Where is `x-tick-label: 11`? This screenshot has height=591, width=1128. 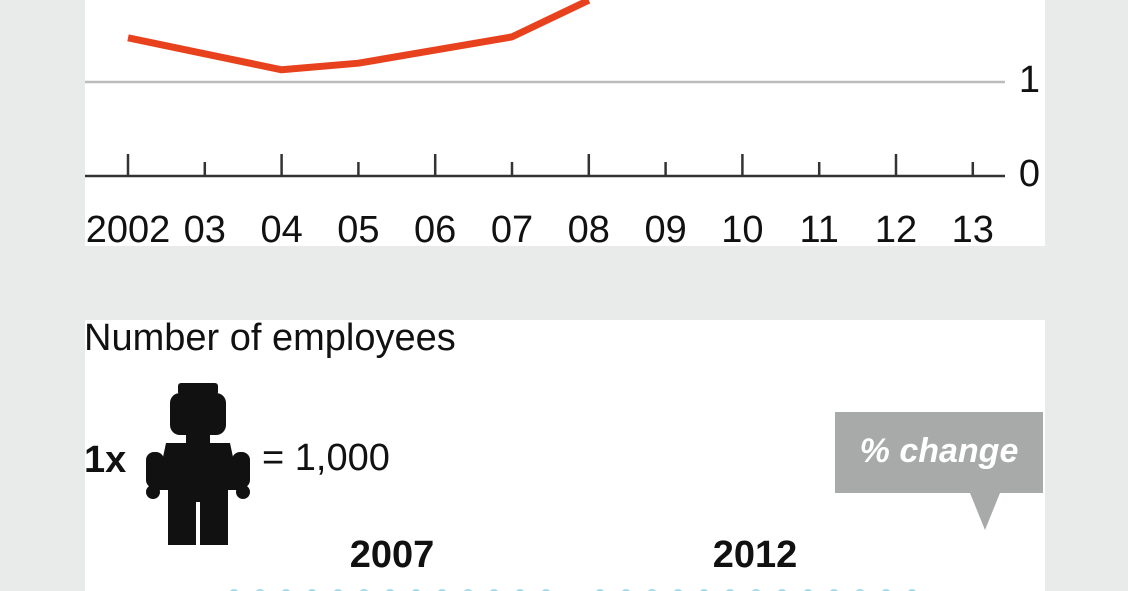 x-tick-label: 11 is located at coordinates (818, 230).